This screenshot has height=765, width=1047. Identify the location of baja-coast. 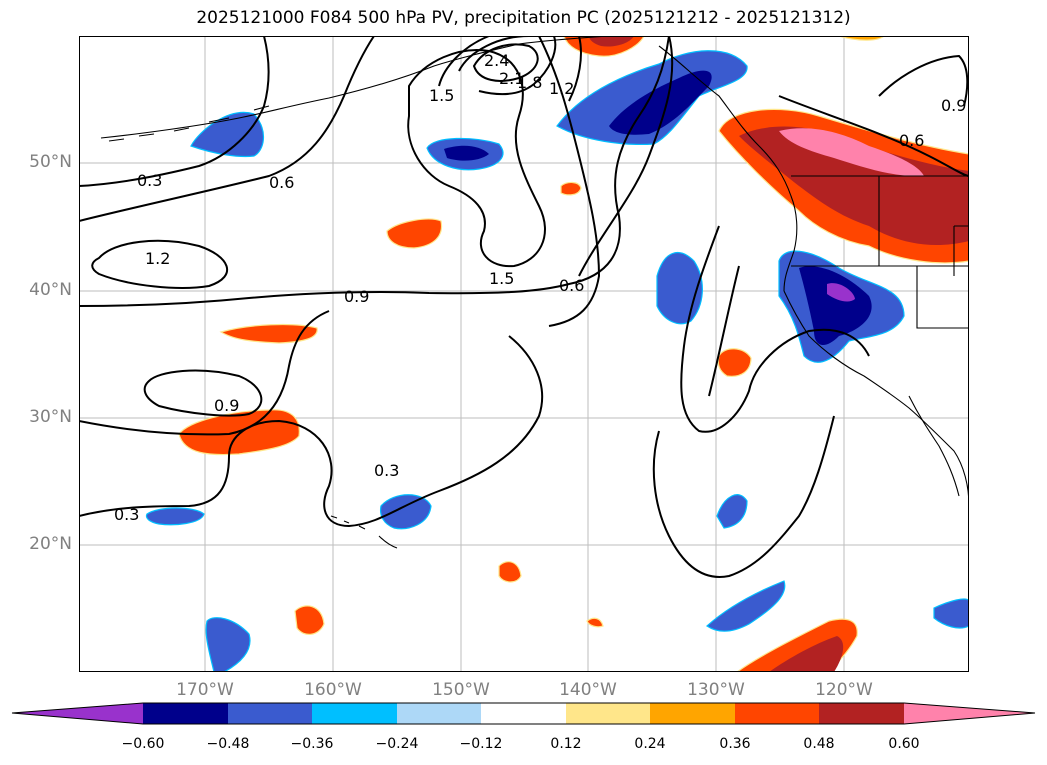
(934, 446).